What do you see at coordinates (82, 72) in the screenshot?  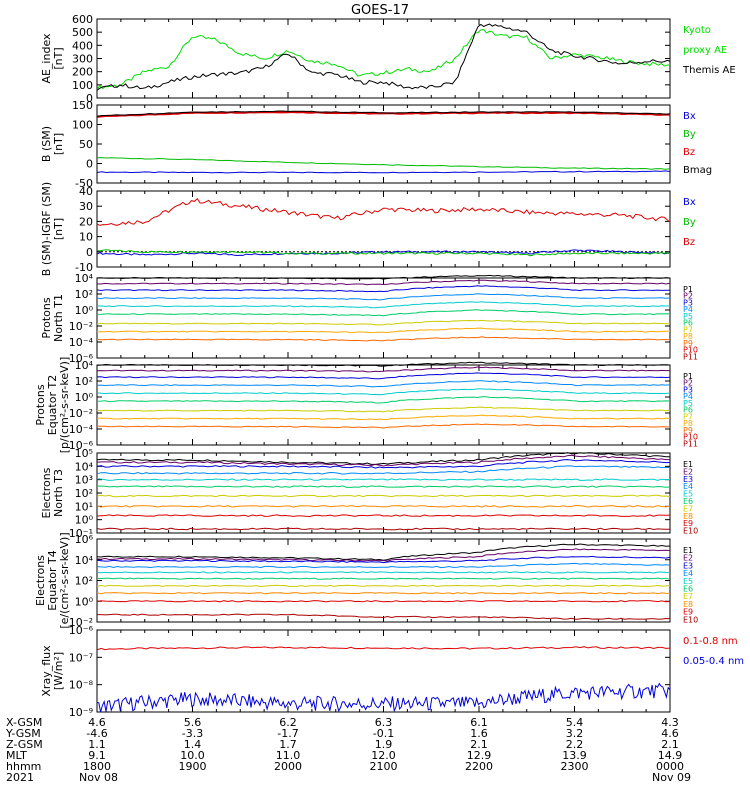 I see `y-tick-label: 200` at bounding box center [82, 72].